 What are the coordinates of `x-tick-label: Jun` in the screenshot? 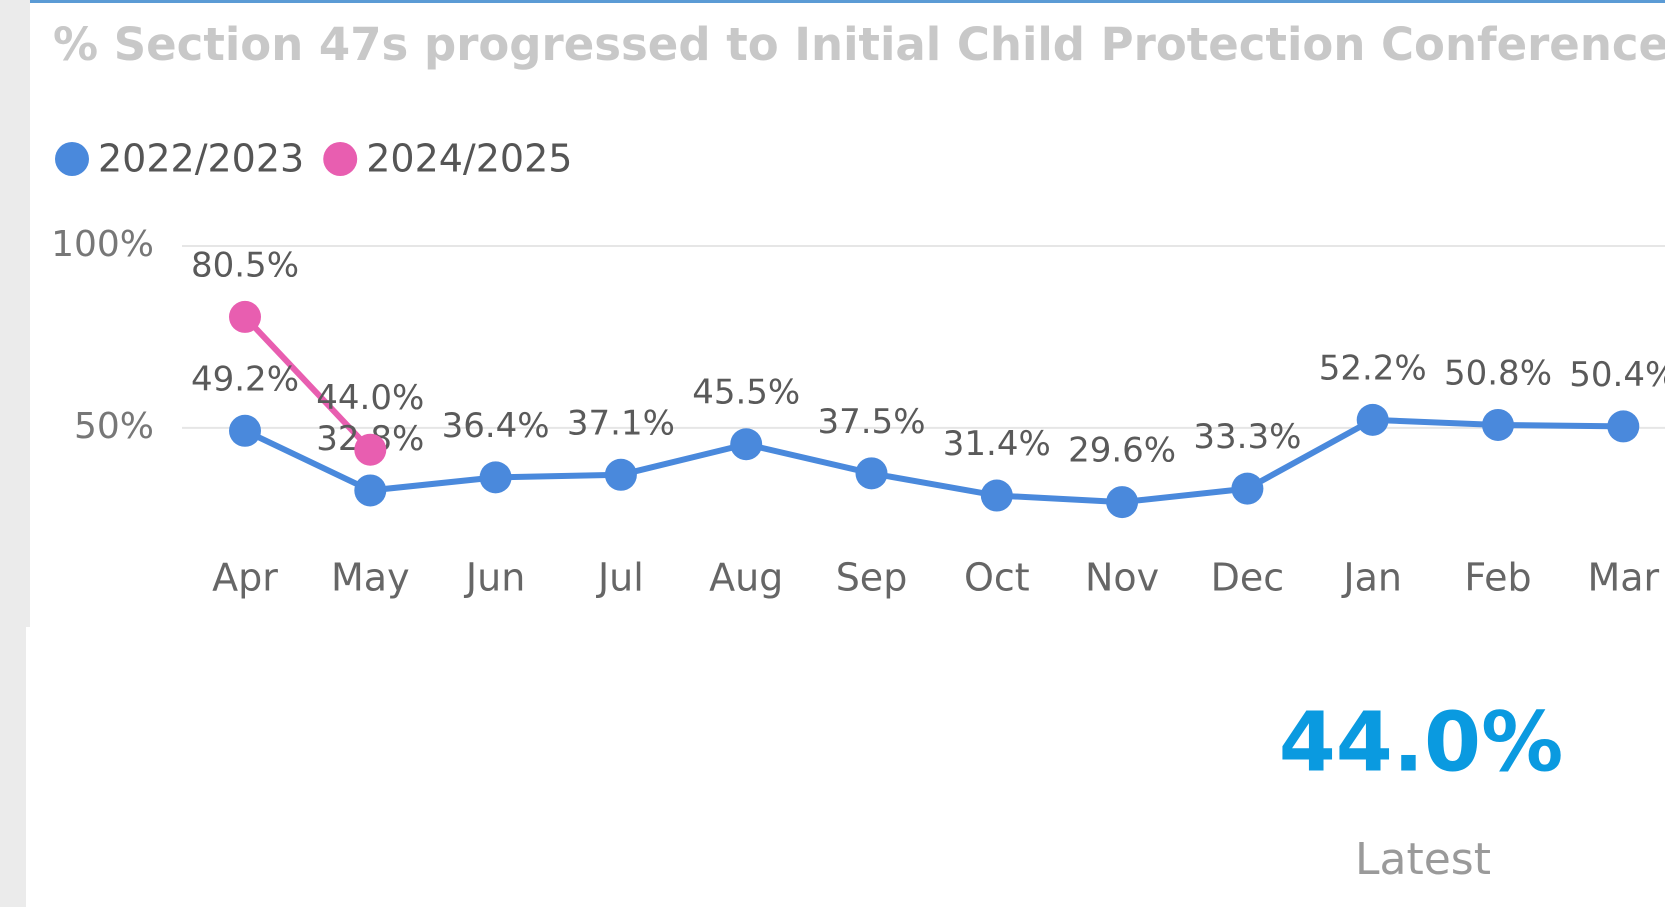 It's located at (494, 578).